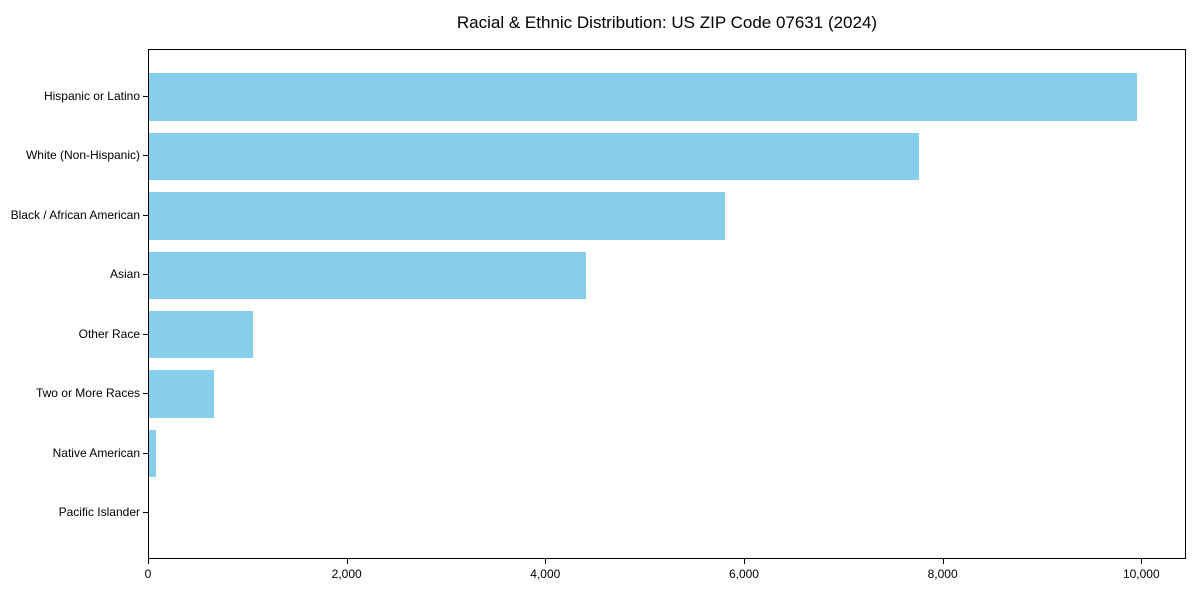  What do you see at coordinates (346, 574) in the screenshot?
I see `x-tick-label: 2,000` at bounding box center [346, 574].